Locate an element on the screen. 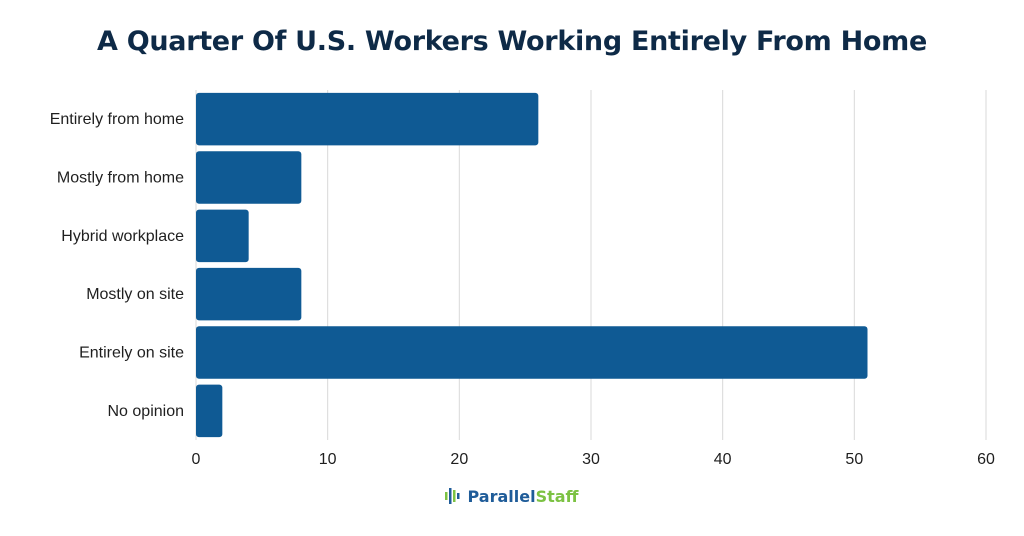  logo-text-parallel: Parallel is located at coordinates (501, 496).